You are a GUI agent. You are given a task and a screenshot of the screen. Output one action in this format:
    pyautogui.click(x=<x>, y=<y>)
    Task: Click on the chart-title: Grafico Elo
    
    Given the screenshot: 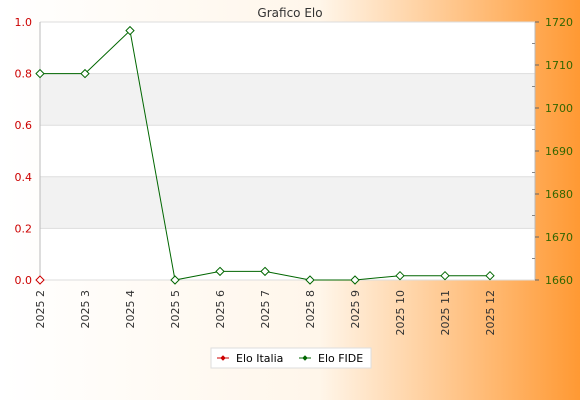 What is the action you would take?
    pyautogui.click(x=289, y=13)
    